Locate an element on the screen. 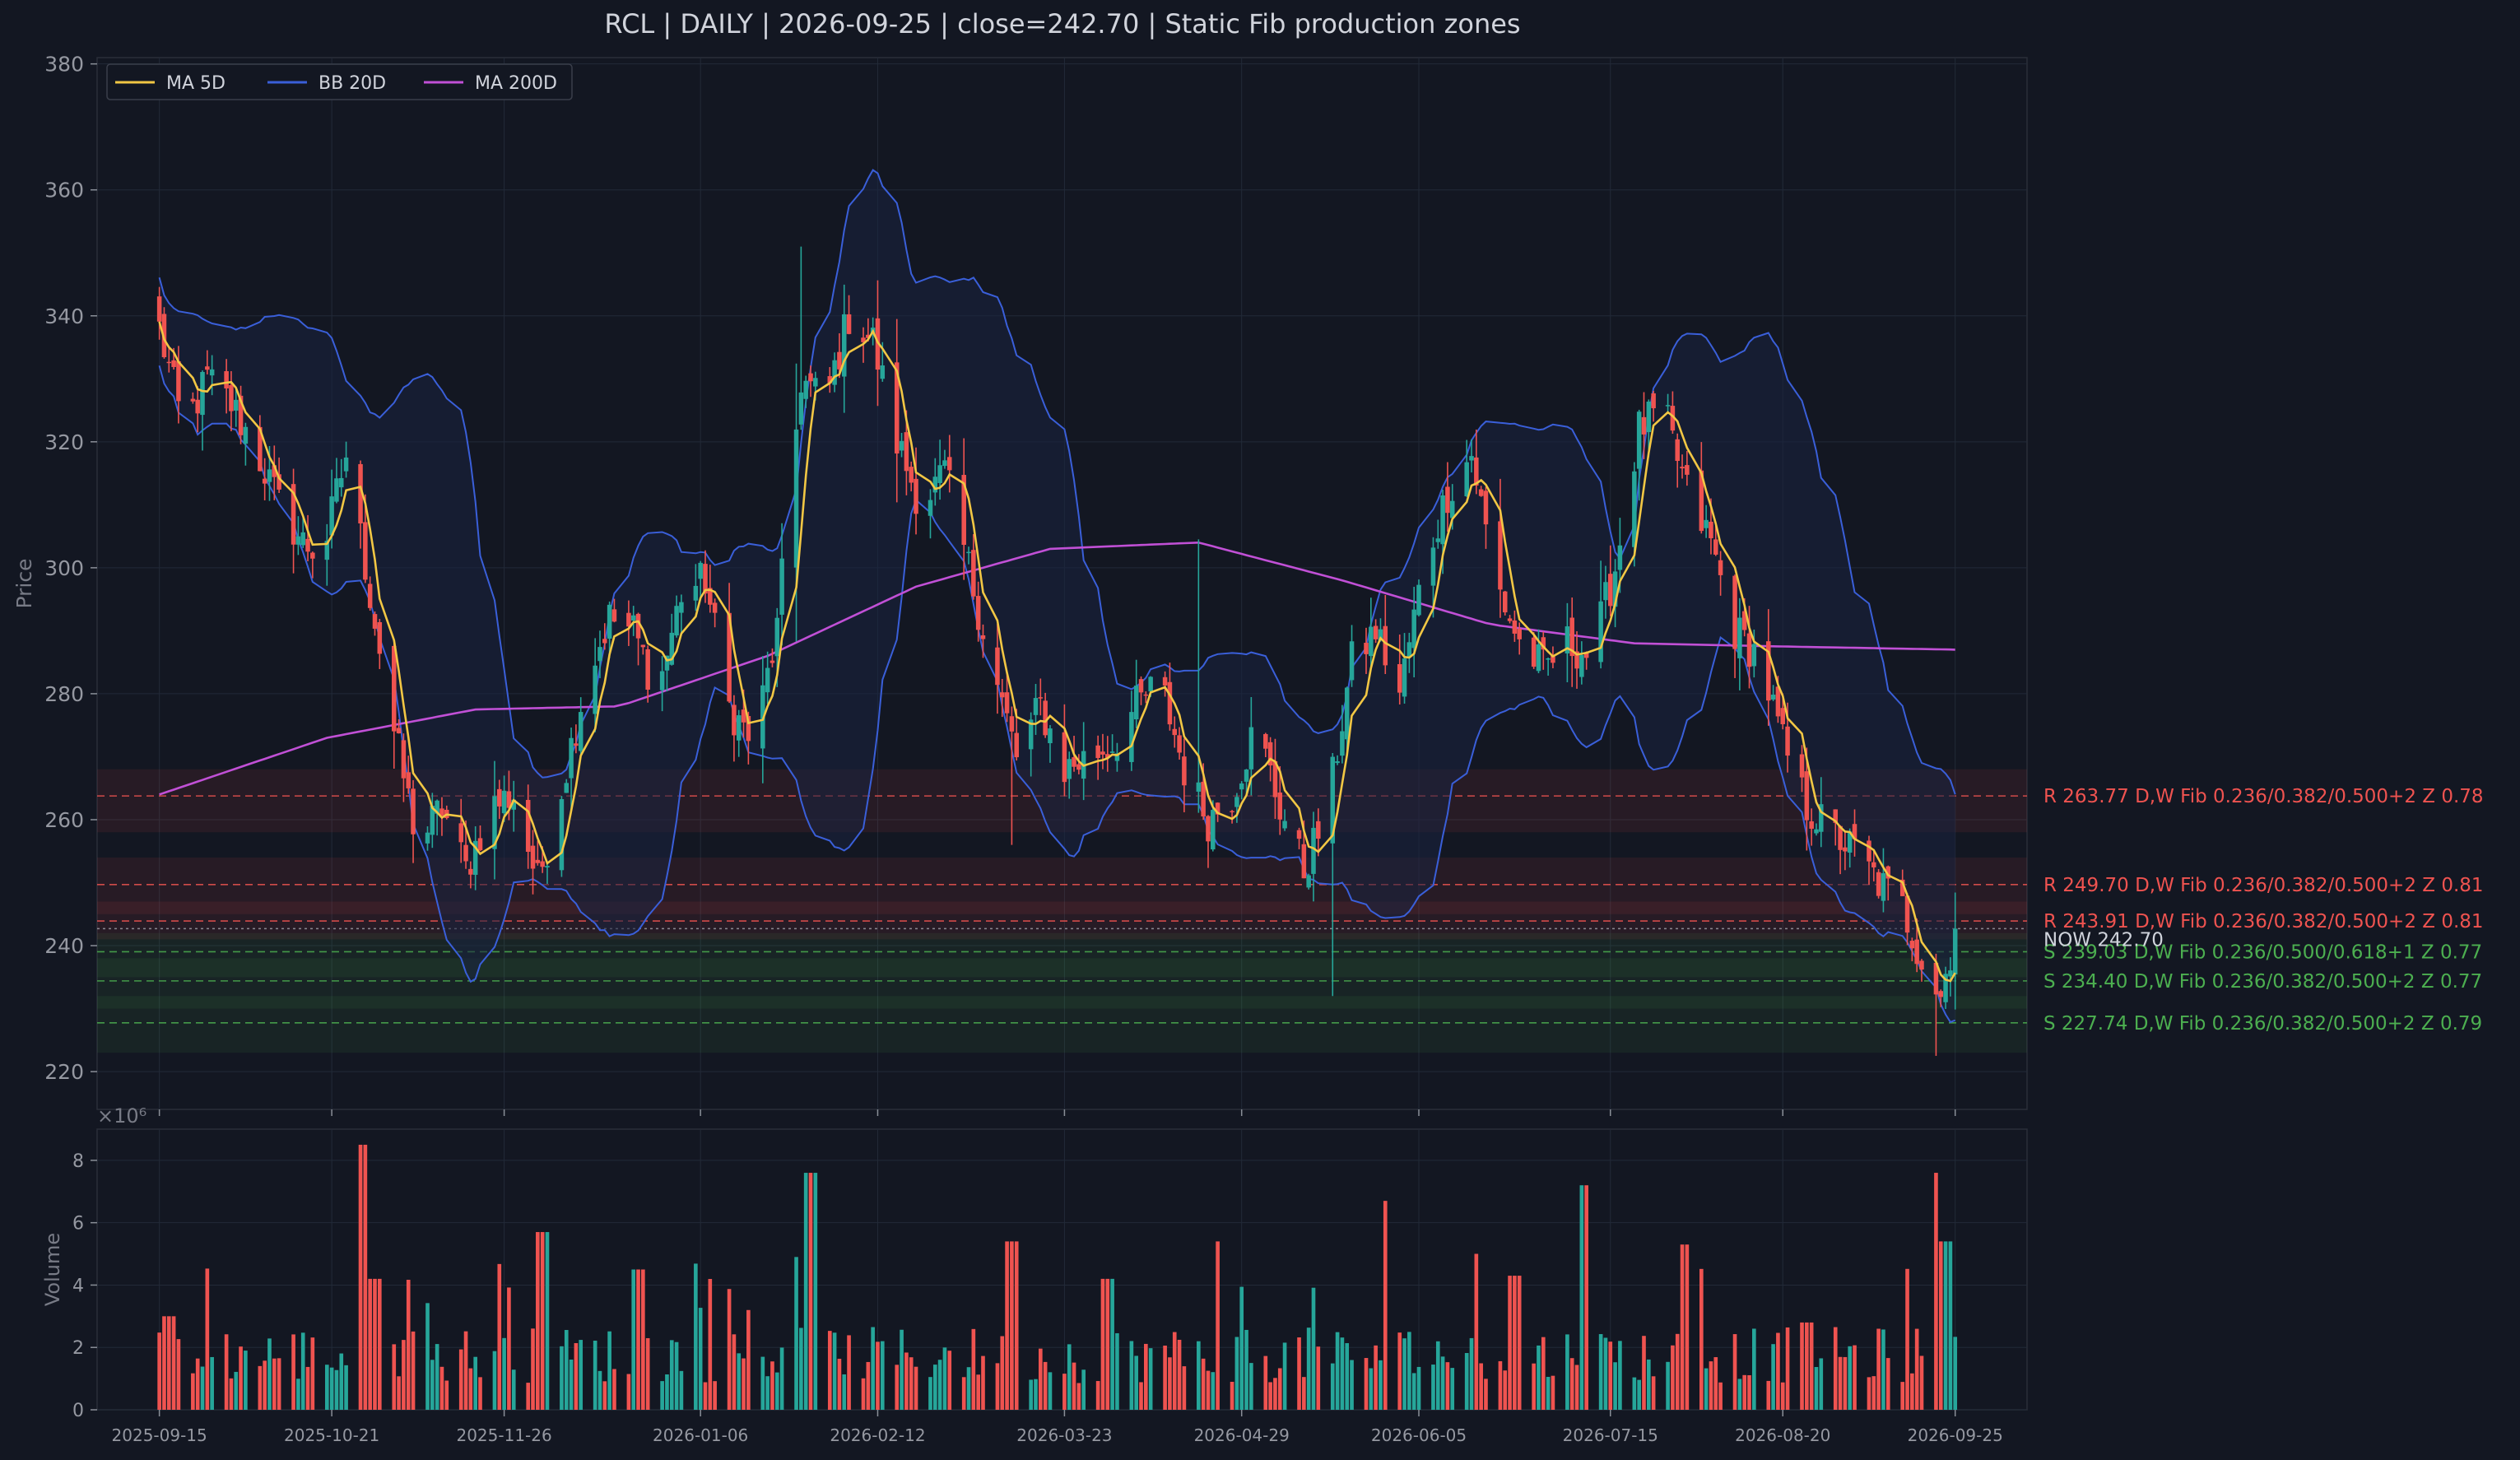 The height and width of the screenshot is (1460, 2520). xtick-label: 2026-07-15 is located at coordinates (1610, 1435).